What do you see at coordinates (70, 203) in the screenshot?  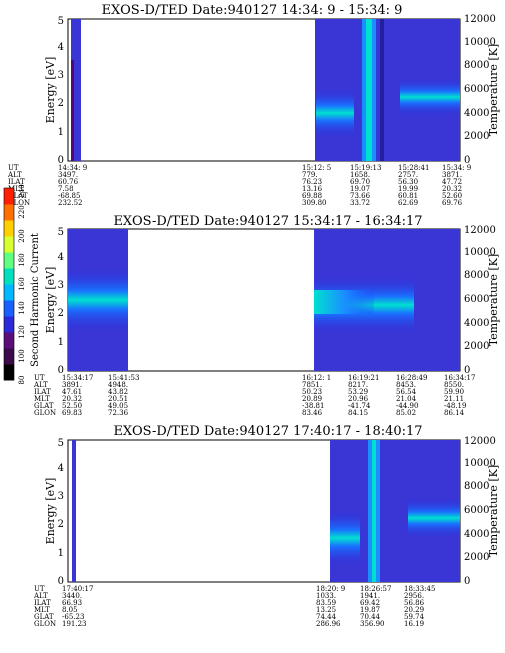 I see `cell: 232.52` at bounding box center [70, 203].